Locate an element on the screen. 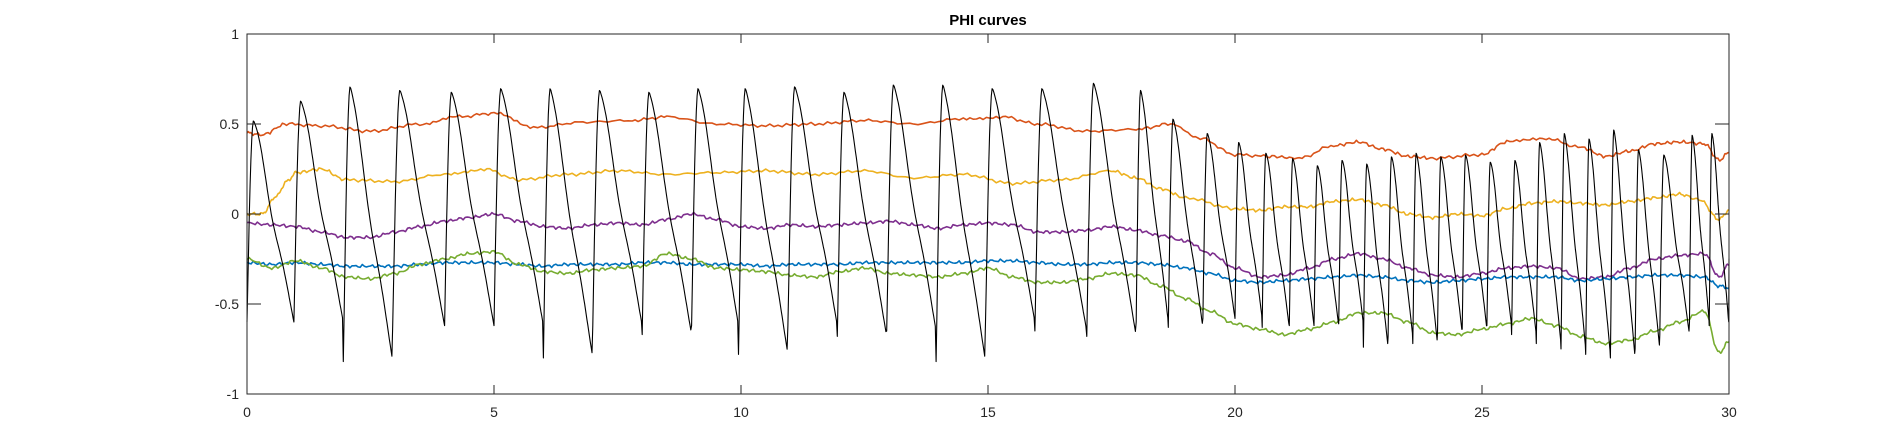  x-tick-label: 10 is located at coordinates (741, 412).